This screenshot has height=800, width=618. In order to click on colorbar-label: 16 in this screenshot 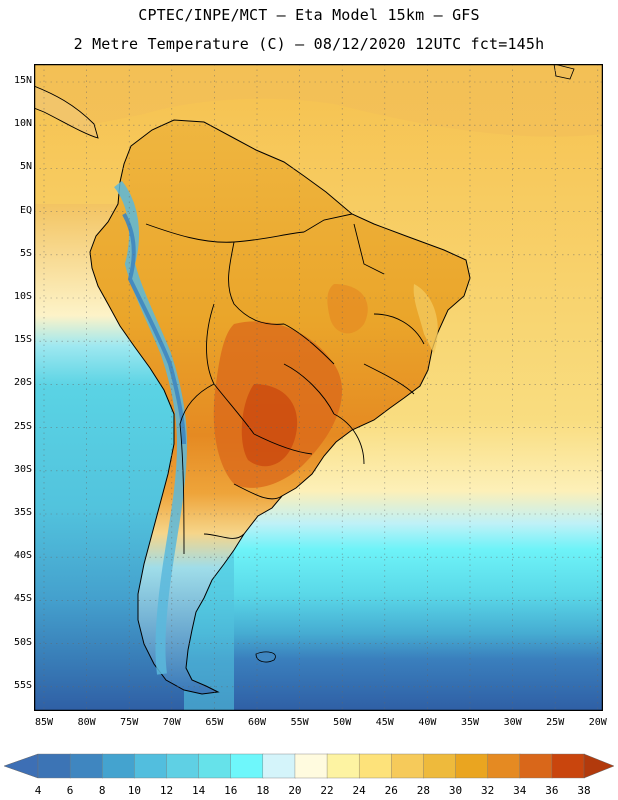, I will do `click(231, 790)`.